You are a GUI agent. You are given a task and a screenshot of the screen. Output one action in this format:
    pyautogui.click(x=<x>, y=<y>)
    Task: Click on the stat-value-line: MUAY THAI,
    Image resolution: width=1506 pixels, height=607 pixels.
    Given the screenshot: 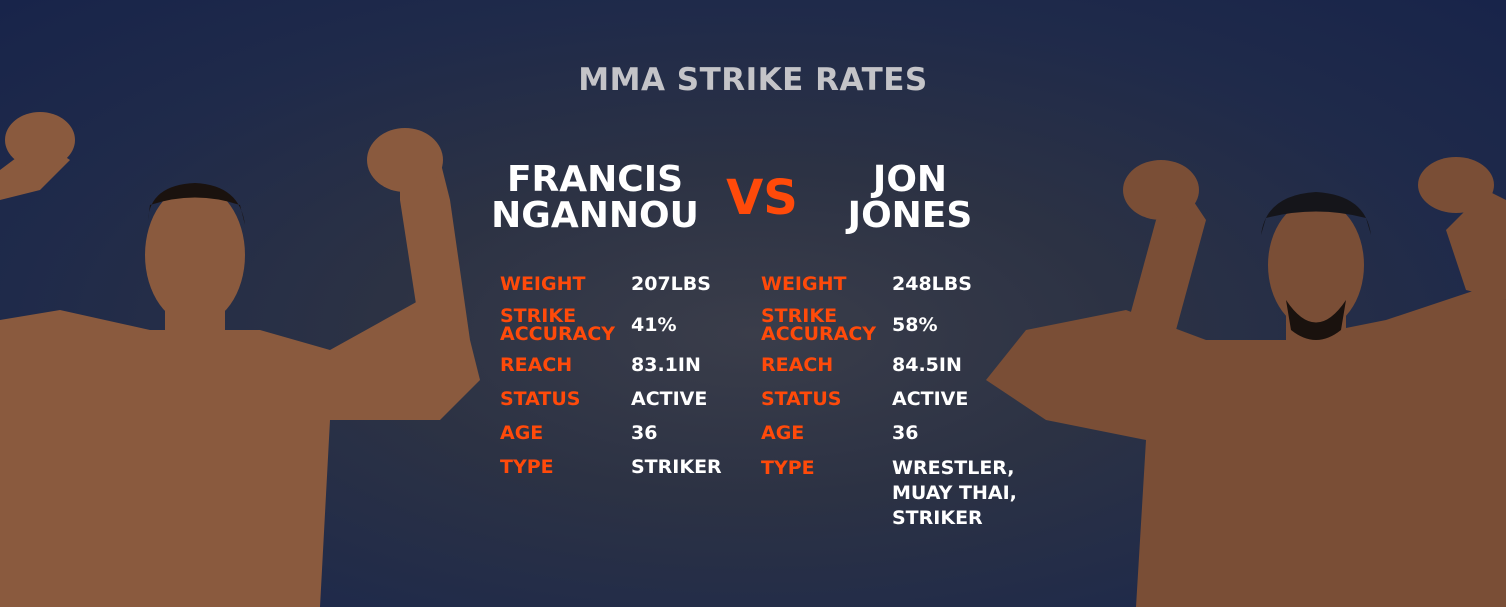 What is the action you would take?
    pyautogui.click(x=954, y=493)
    